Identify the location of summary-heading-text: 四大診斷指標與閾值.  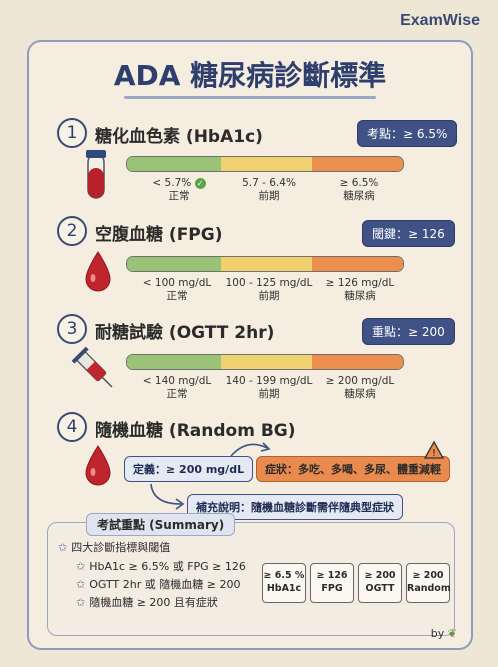
(121, 547).